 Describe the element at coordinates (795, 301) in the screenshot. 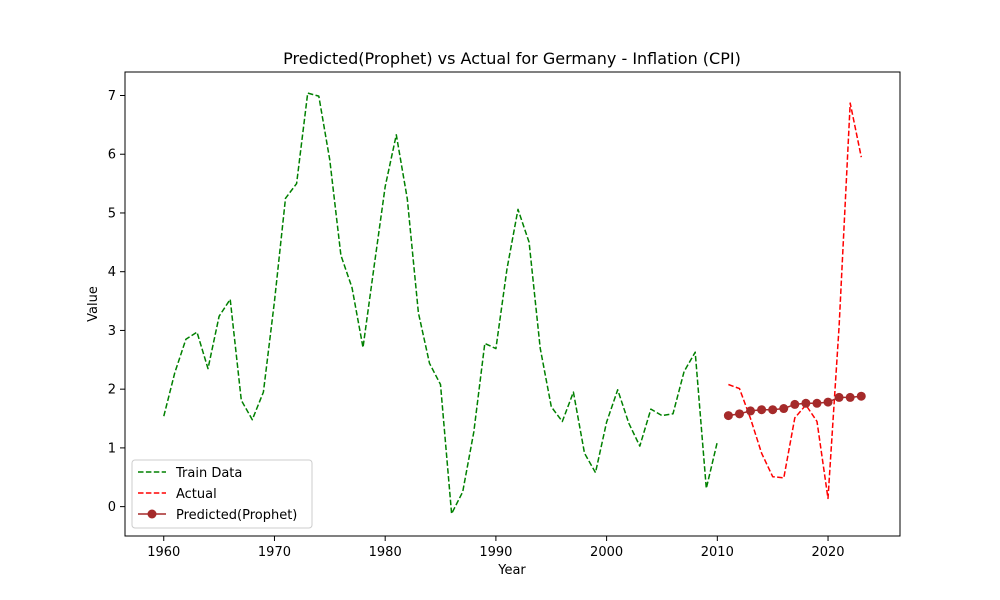

I see `series-line-actual` at that location.